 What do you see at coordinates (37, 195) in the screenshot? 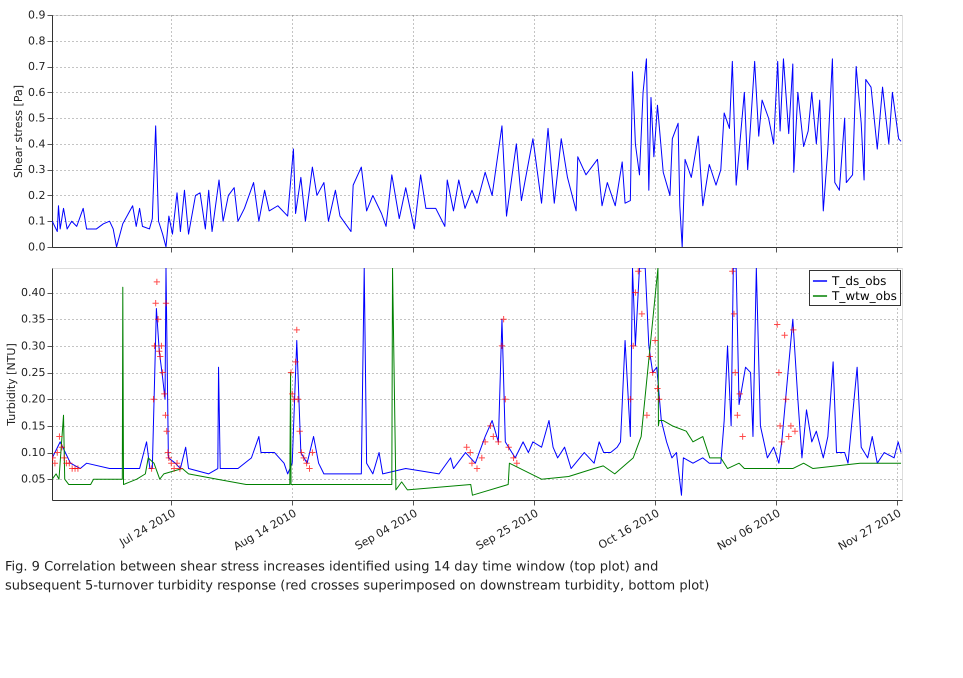
I see `y-tick-label: 0.2` at bounding box center [37, 195].